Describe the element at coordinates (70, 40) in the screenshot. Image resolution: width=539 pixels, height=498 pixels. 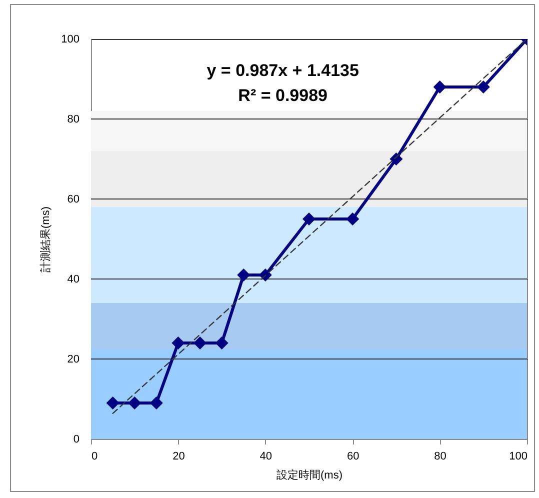
I see `y-tick-label: 100` at that location.